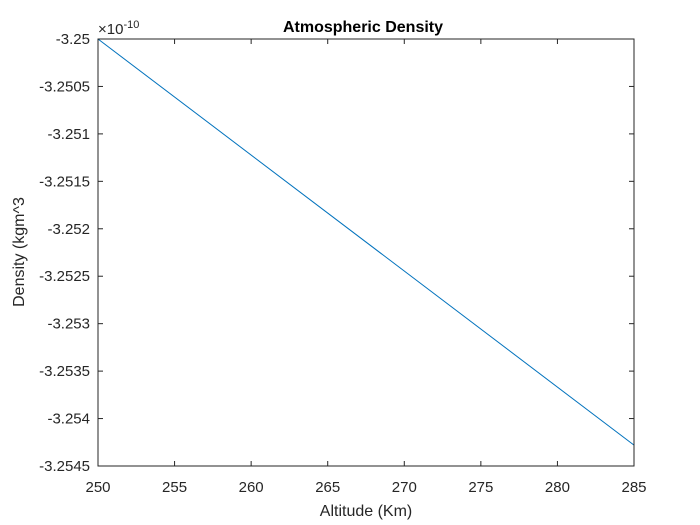  What do you see at coordinates (633, 487) in the screenshot?
I see `x-tick-label: 285` at bounding box center [633, 487].